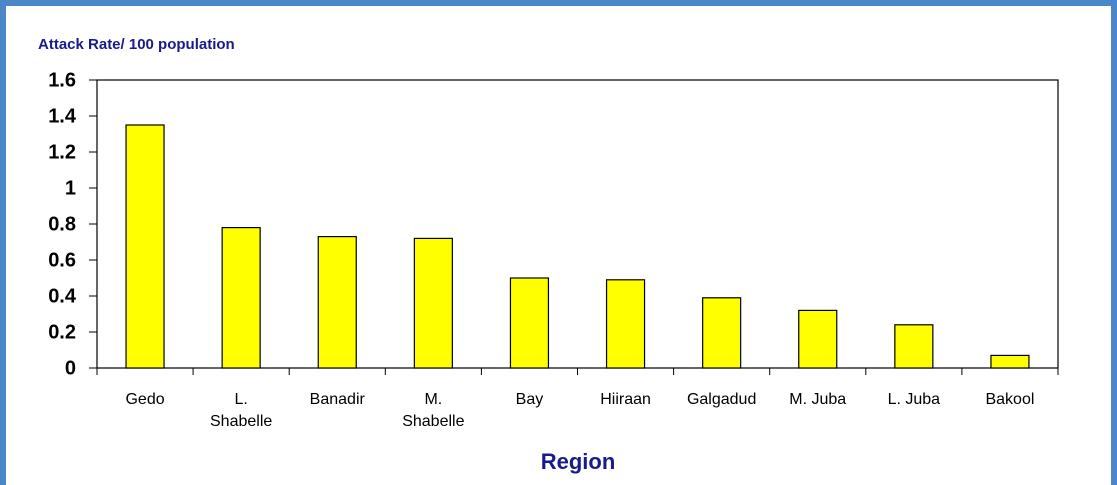 The width and height of the screenshot is (1117, 485). Describe the element at coordinates (62, 260) in the screenshot. I see `y-tick-label: 0.6` at that location.